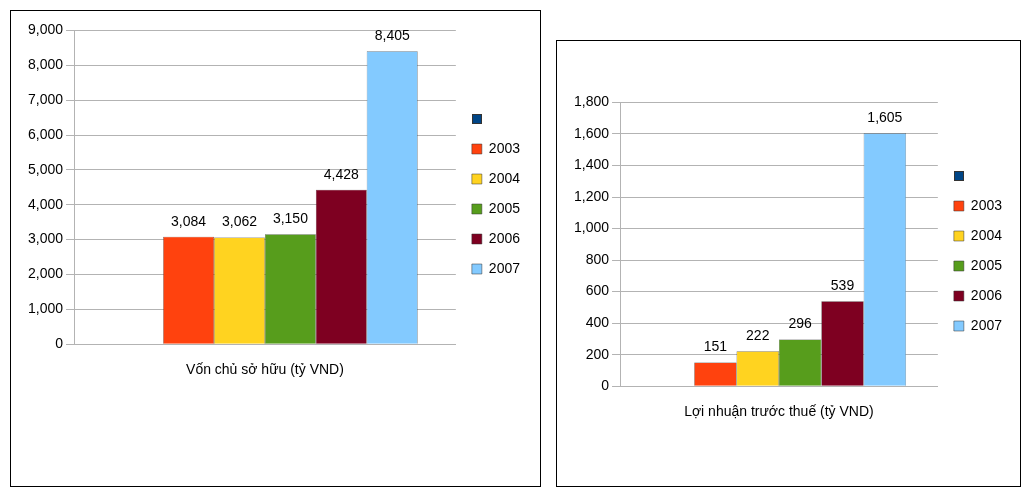  Describe the element at coordinates (715, 346) in the screenshot. I see `data-label: 151` at that location.